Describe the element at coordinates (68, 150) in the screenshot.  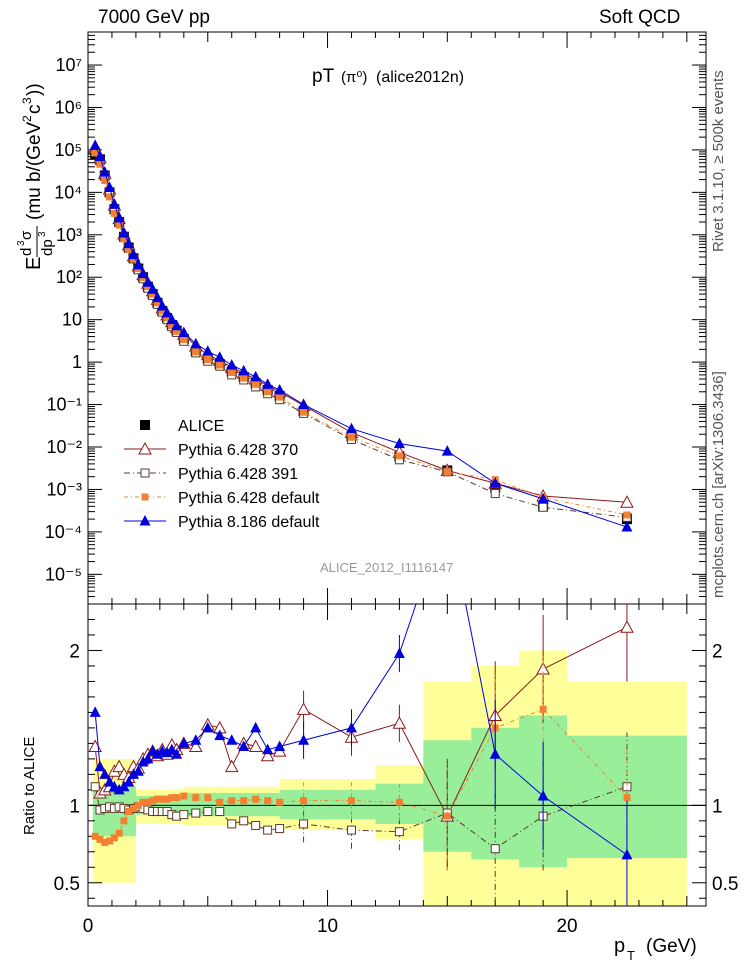
I see `y-tick-label: 10⁵` at that location.